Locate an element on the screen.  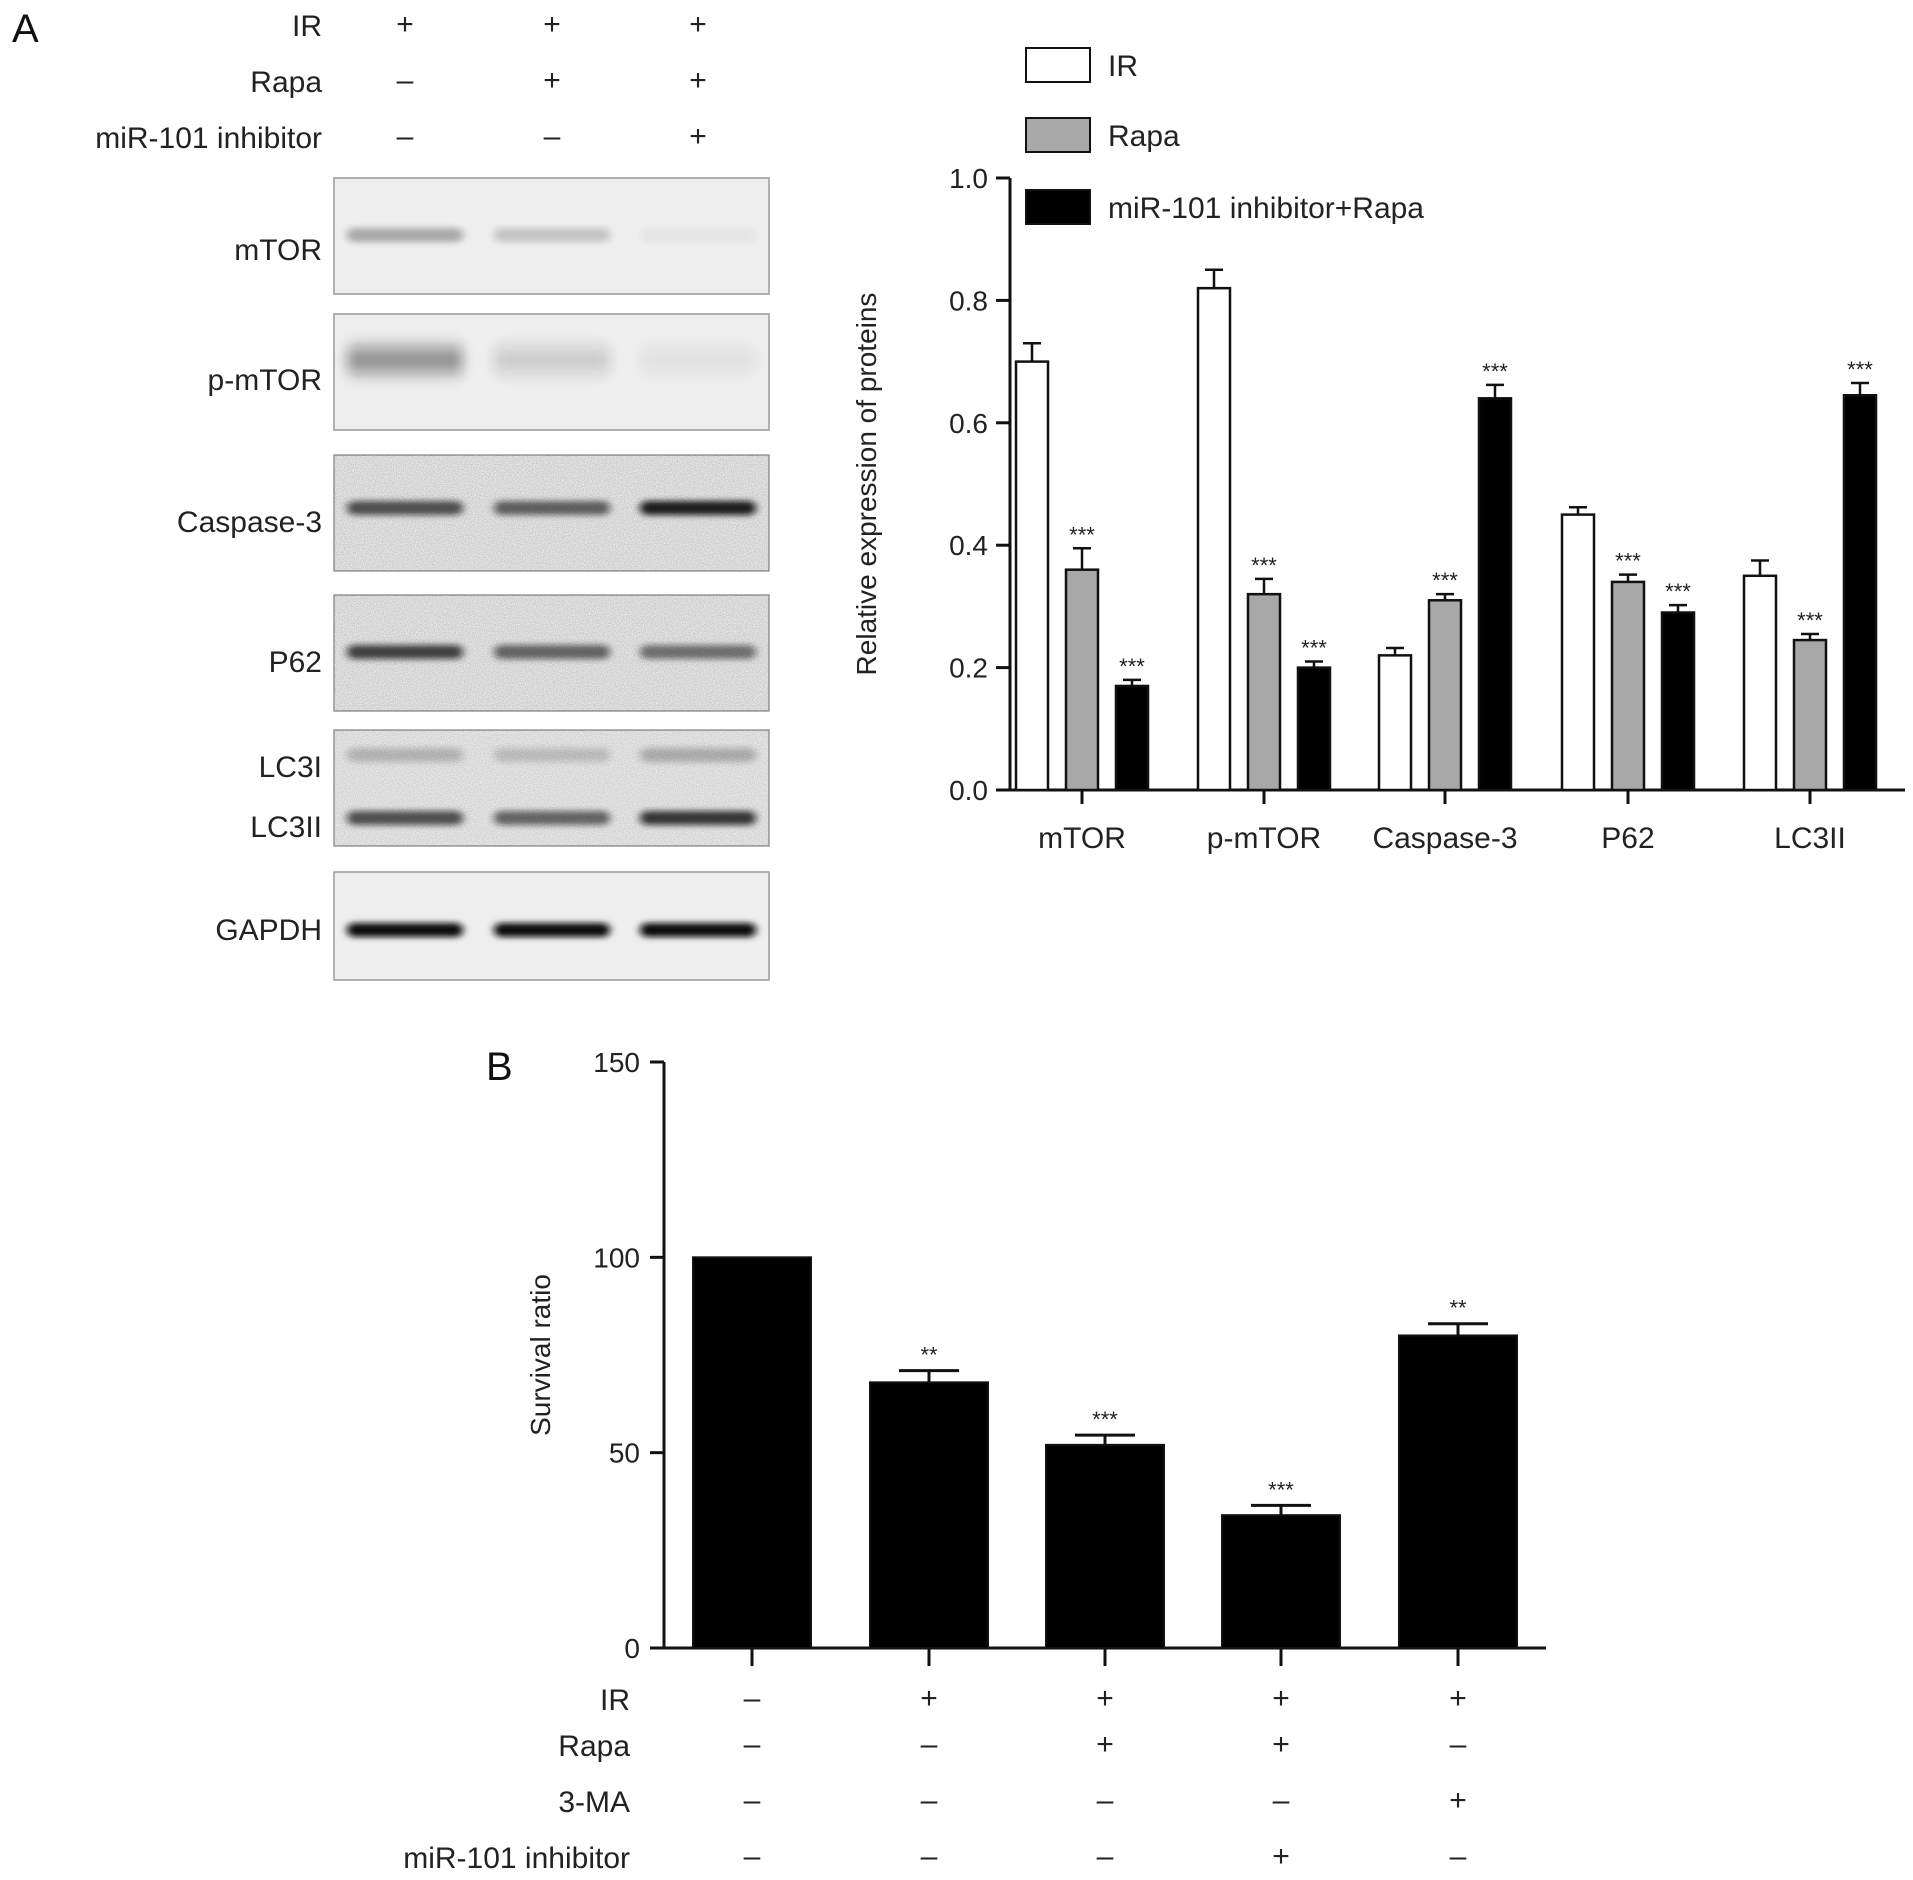
condition-label-rapa: Rapa is located at coordinates (286, 82).